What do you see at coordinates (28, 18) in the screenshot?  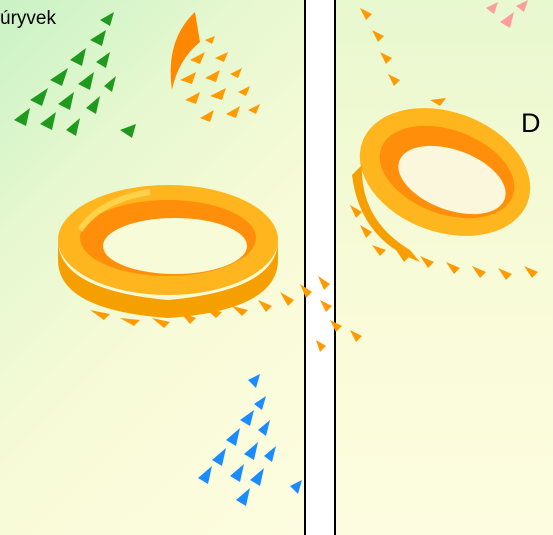 I see `left-panel-text: úryvek` at bounding box center [28, 18].